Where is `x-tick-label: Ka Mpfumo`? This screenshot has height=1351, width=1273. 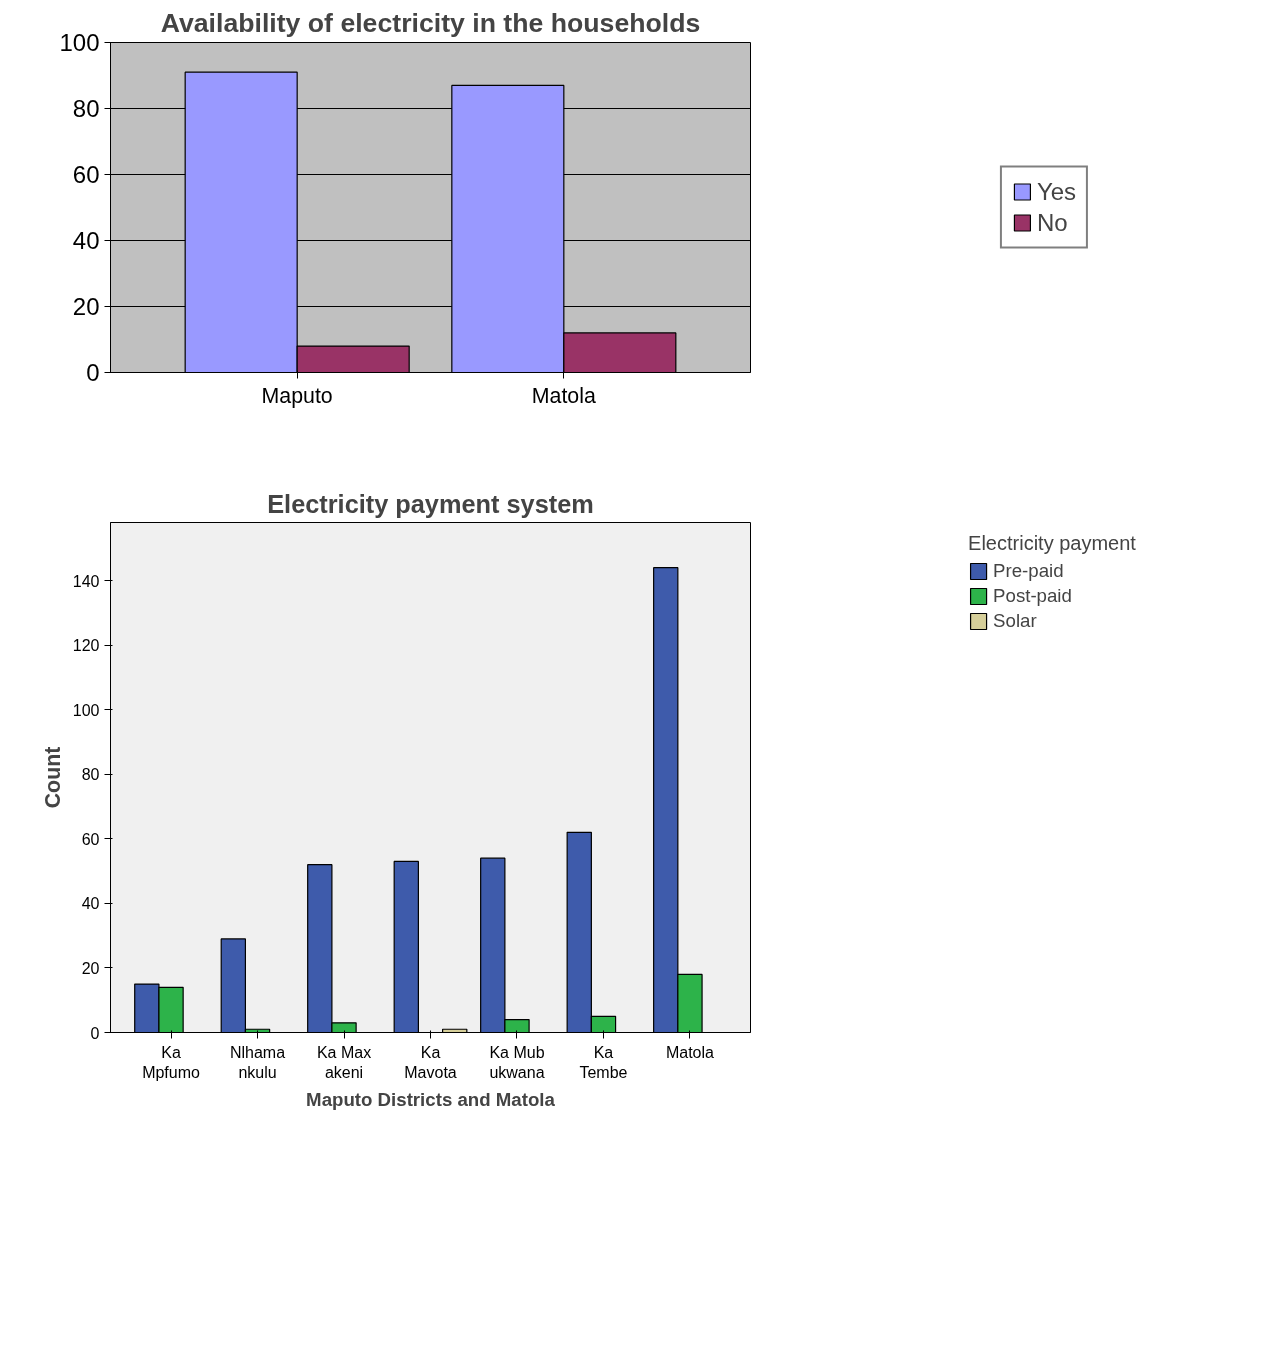
x-tick-label: Ka Mpfumo is located at coordinates (171, 1062).